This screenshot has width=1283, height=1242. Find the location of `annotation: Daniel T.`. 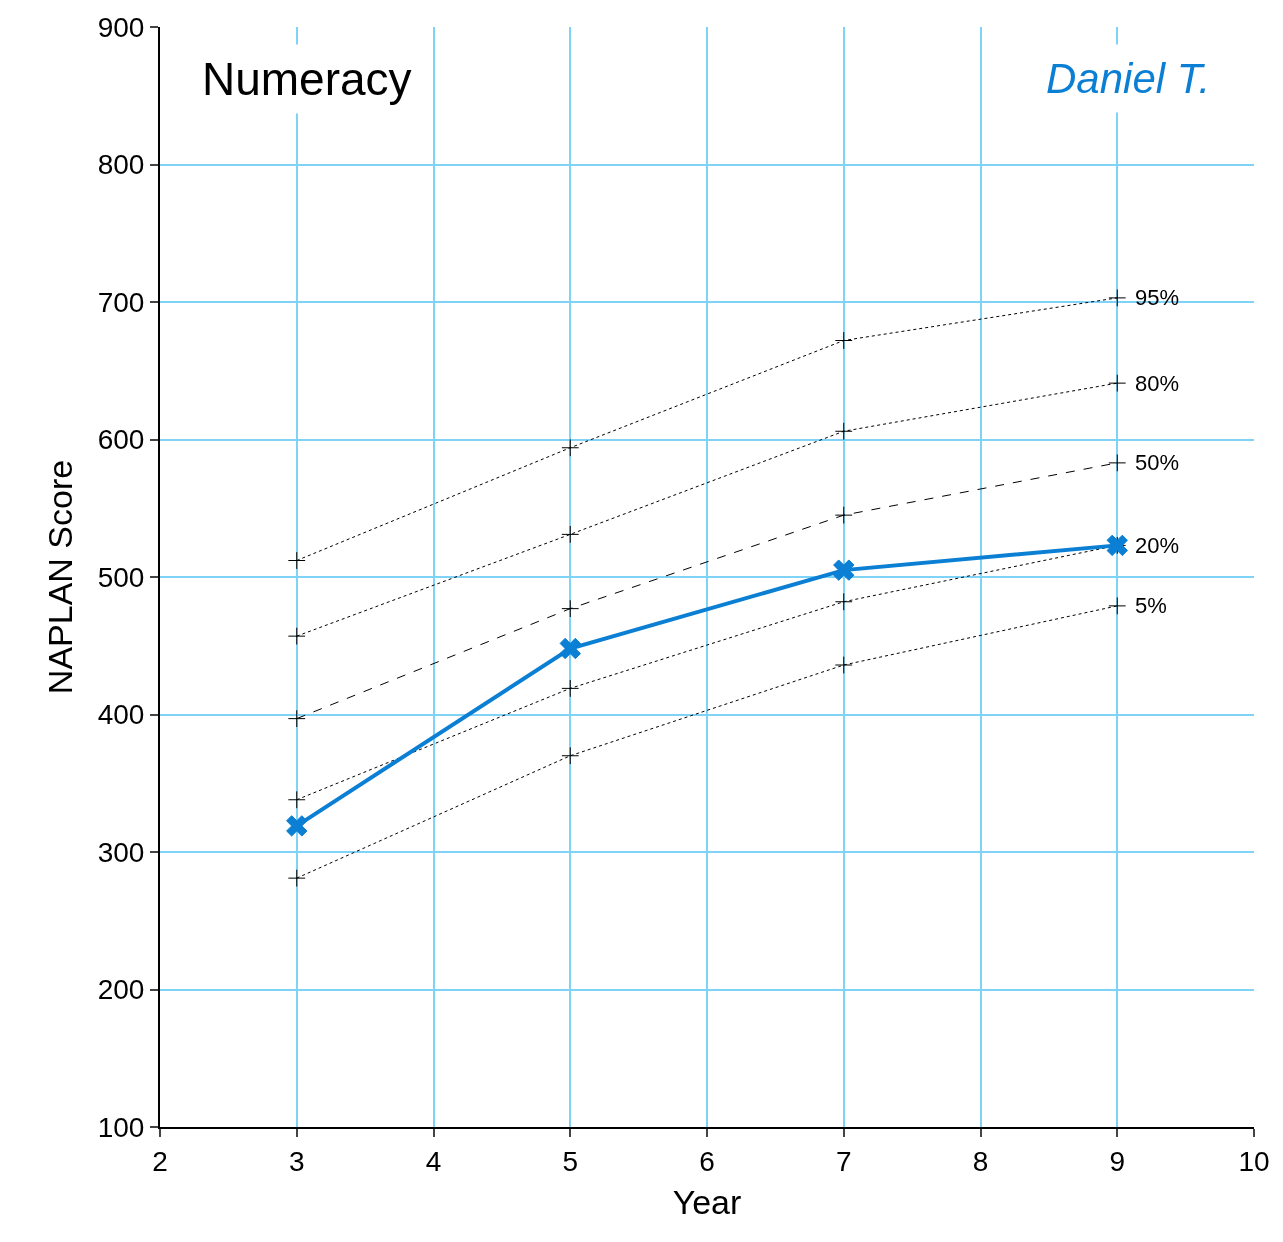

annotation: Daniel T. is located at coordinates (1128, 78).